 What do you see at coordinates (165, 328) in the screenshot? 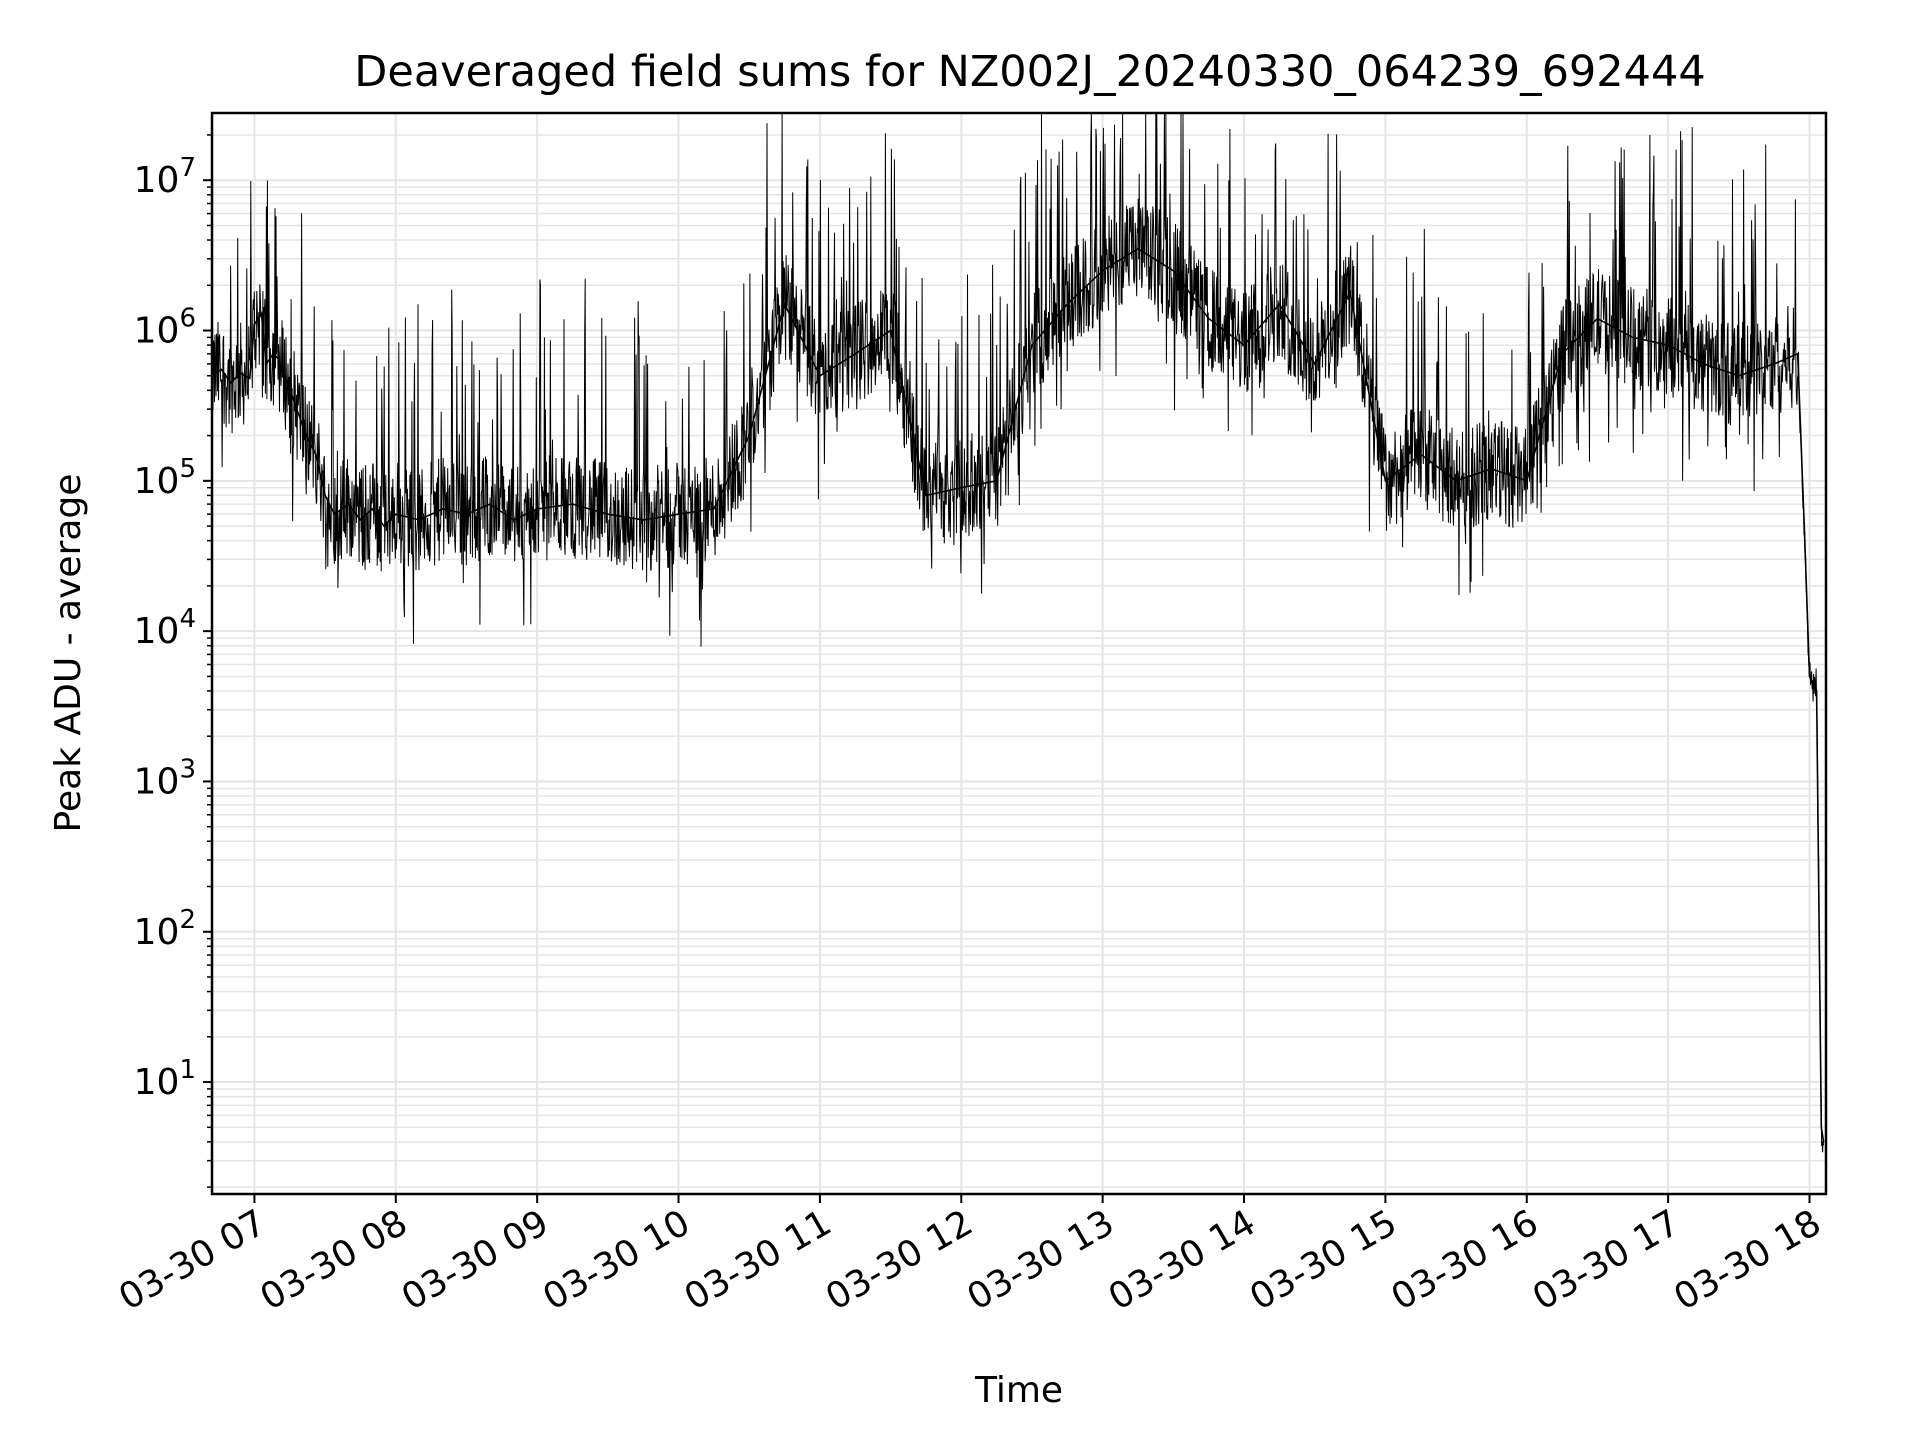
I see `y-tick-label: 10⁶` at bounding box center [165, 328].